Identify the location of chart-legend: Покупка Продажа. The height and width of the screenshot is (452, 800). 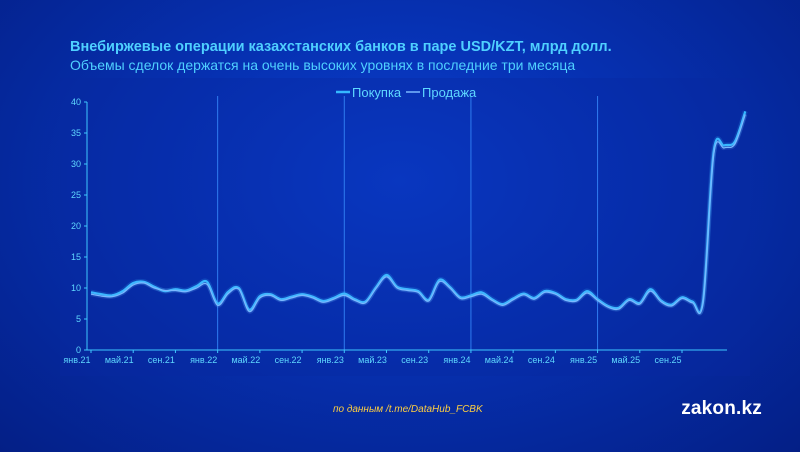
(406, 92).